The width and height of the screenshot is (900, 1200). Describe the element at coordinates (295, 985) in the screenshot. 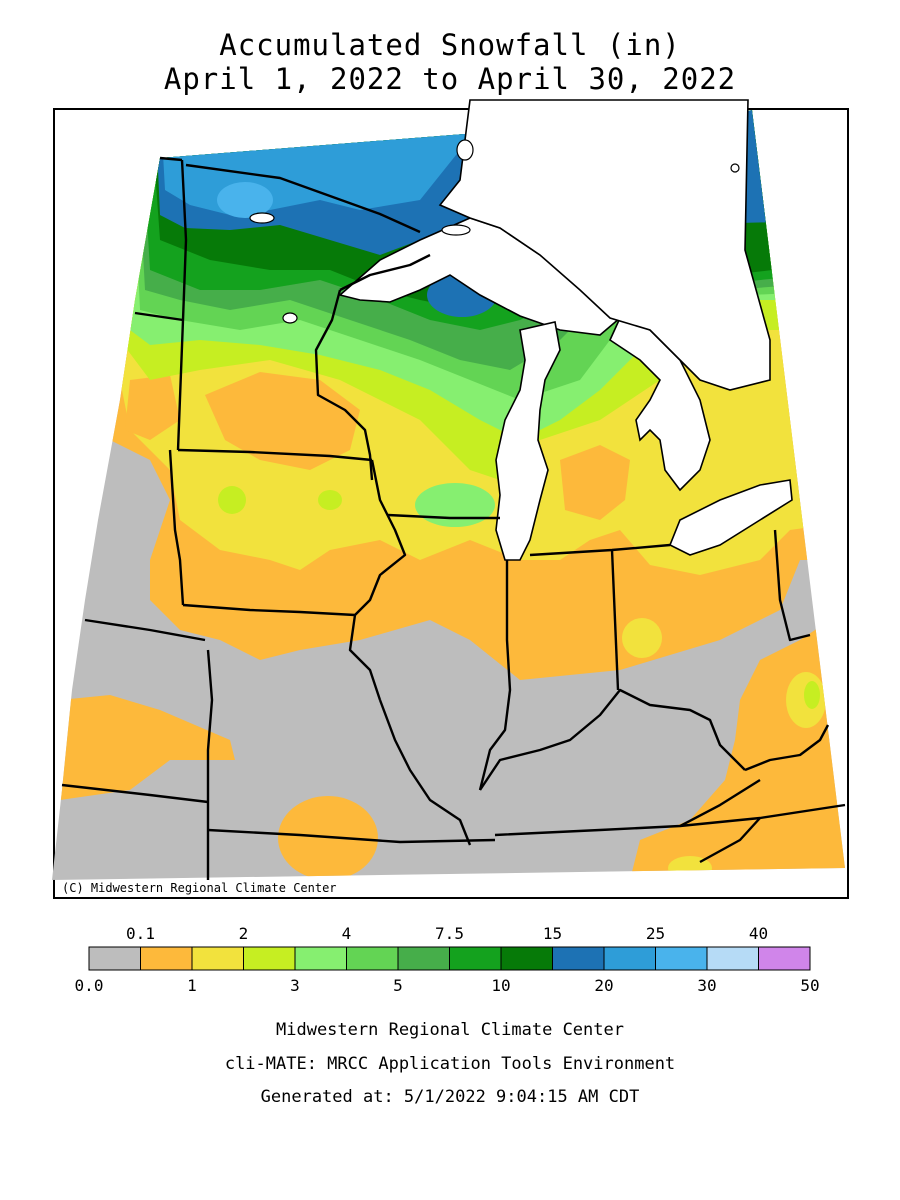

I see `legend-bottom-label: 3` at that location.